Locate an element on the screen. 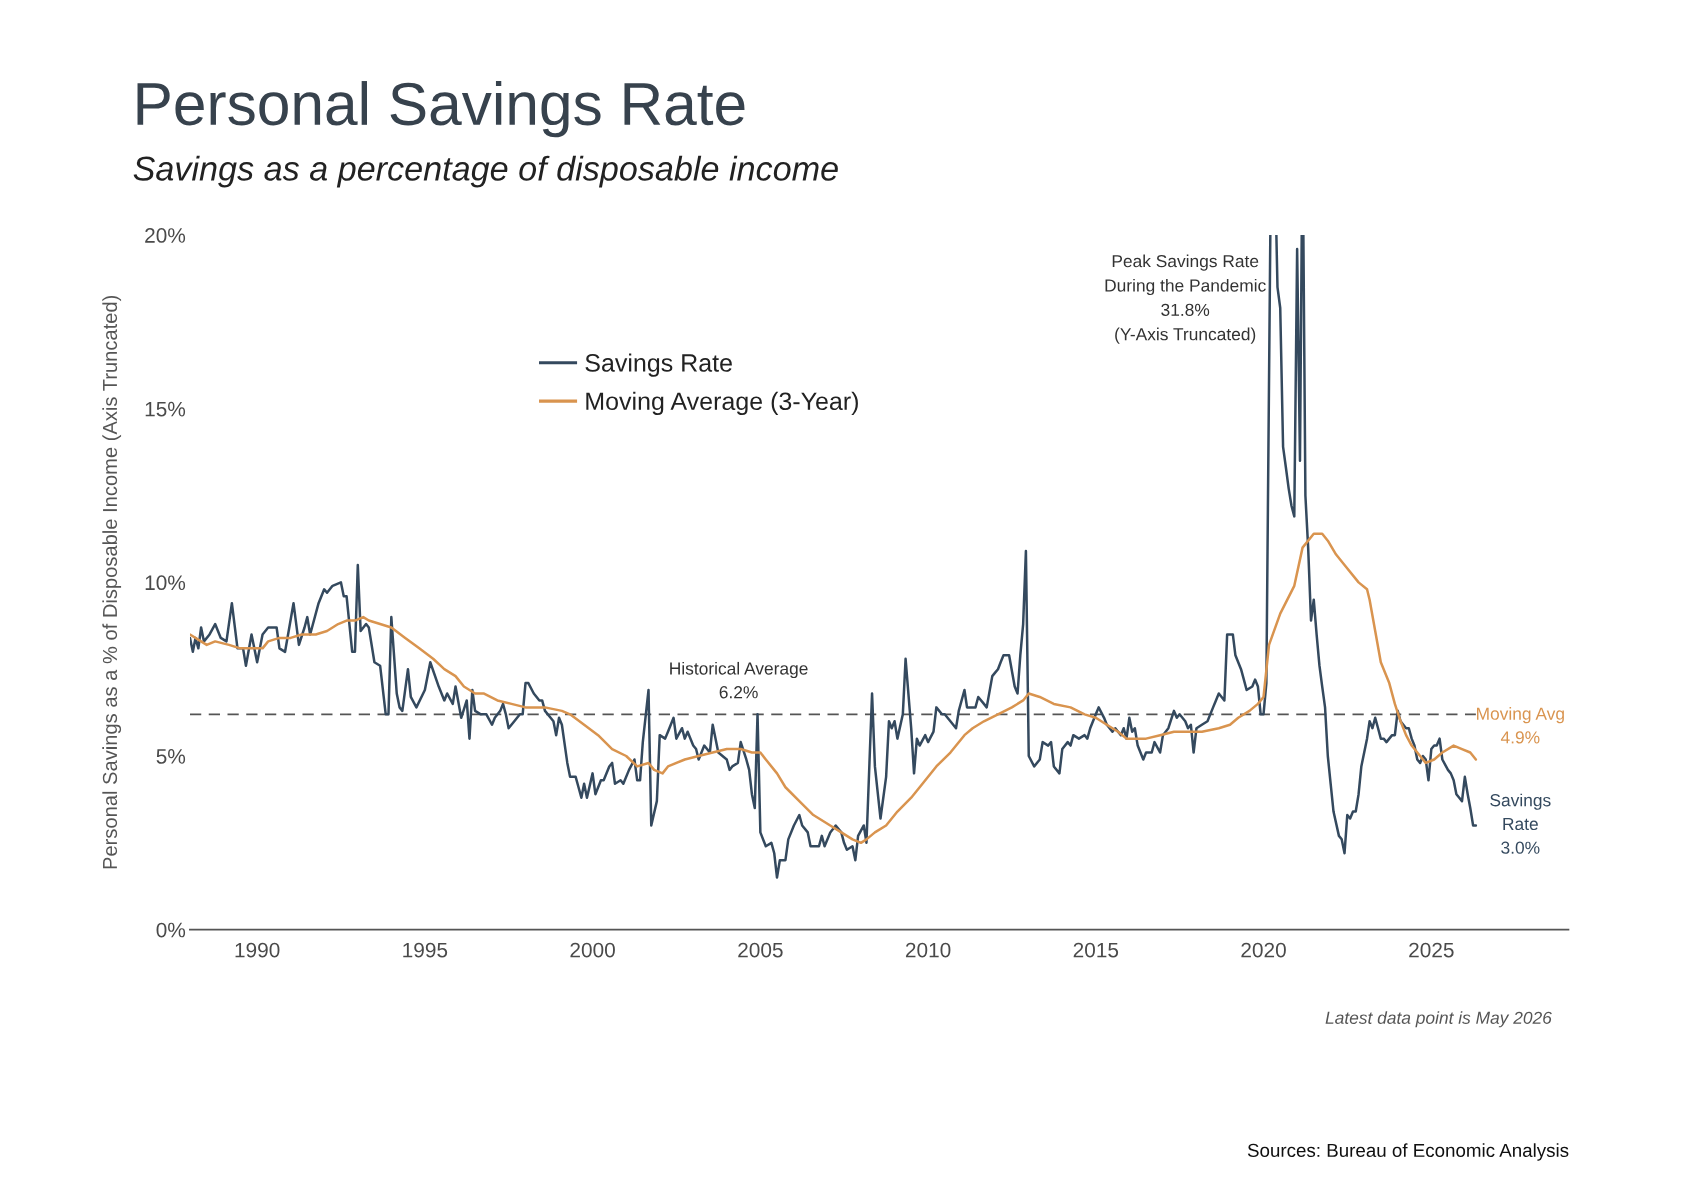  y-tick-label: 5% is located at coordinates (171, 756).